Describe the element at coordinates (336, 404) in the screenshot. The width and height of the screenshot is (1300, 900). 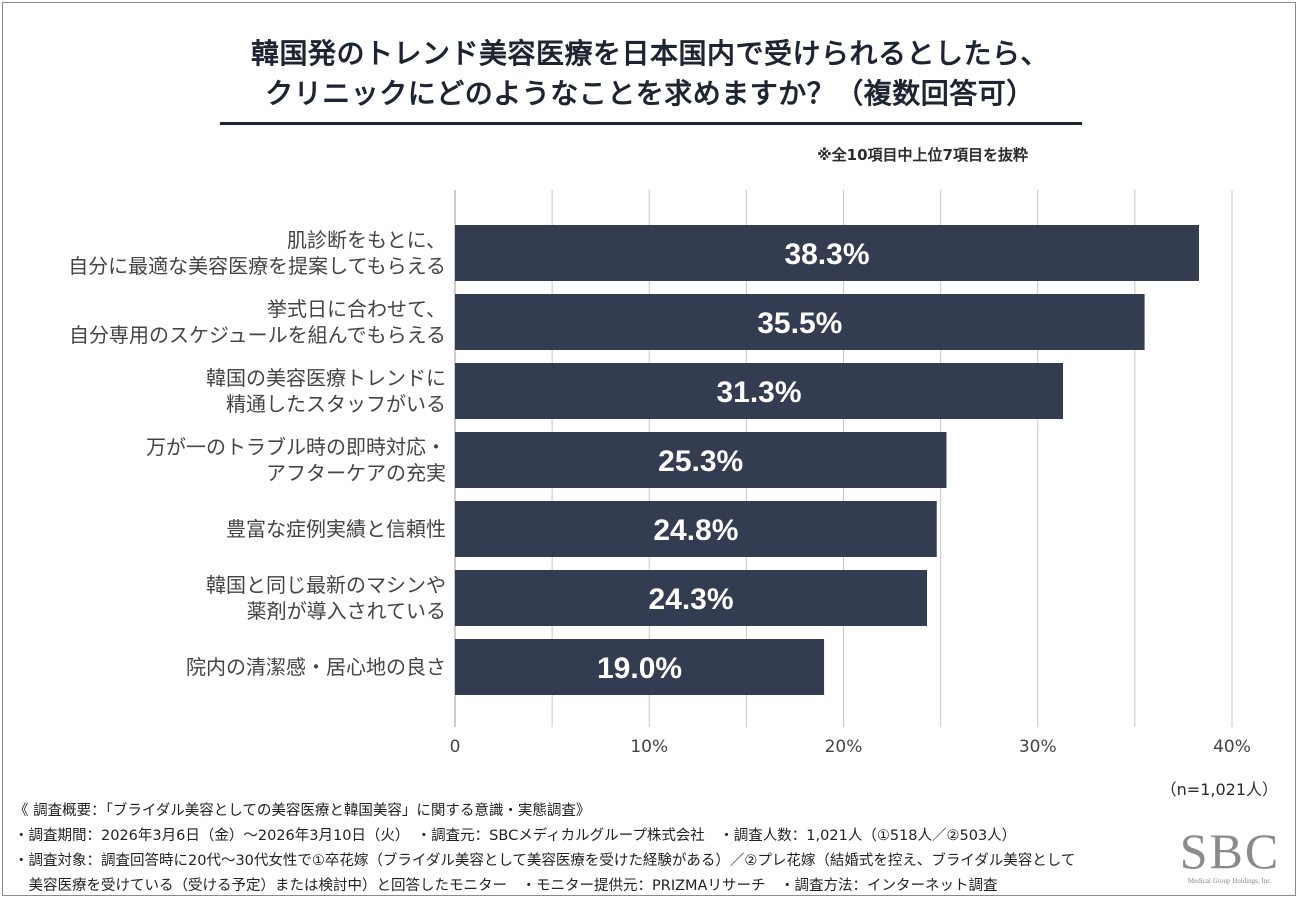
I see `category-label-line: 精通したスタッフがいる` at that location.